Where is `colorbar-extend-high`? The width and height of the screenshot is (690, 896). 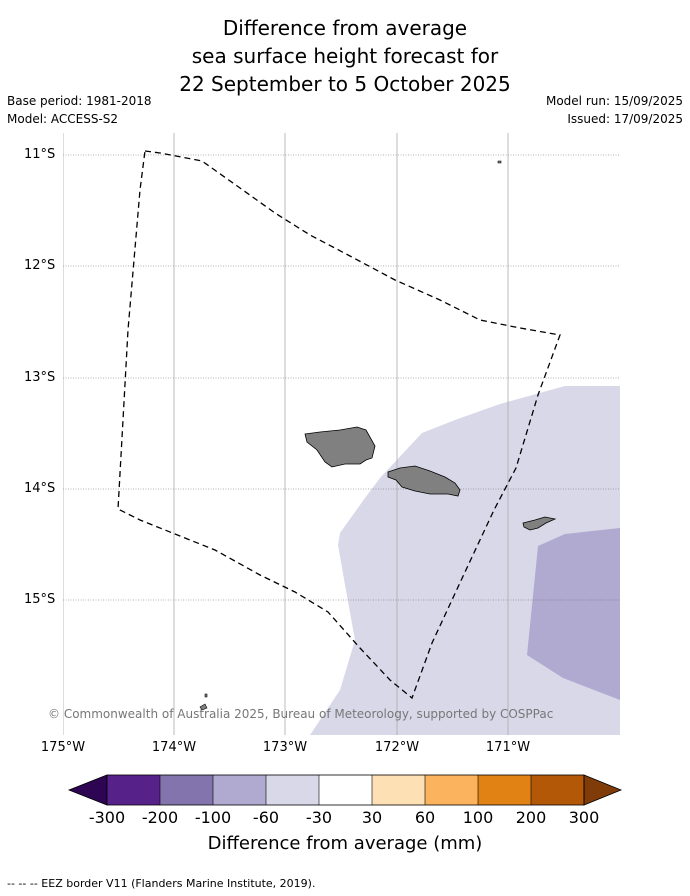 colorbar-extend-high is located at coordinates (603, 790).